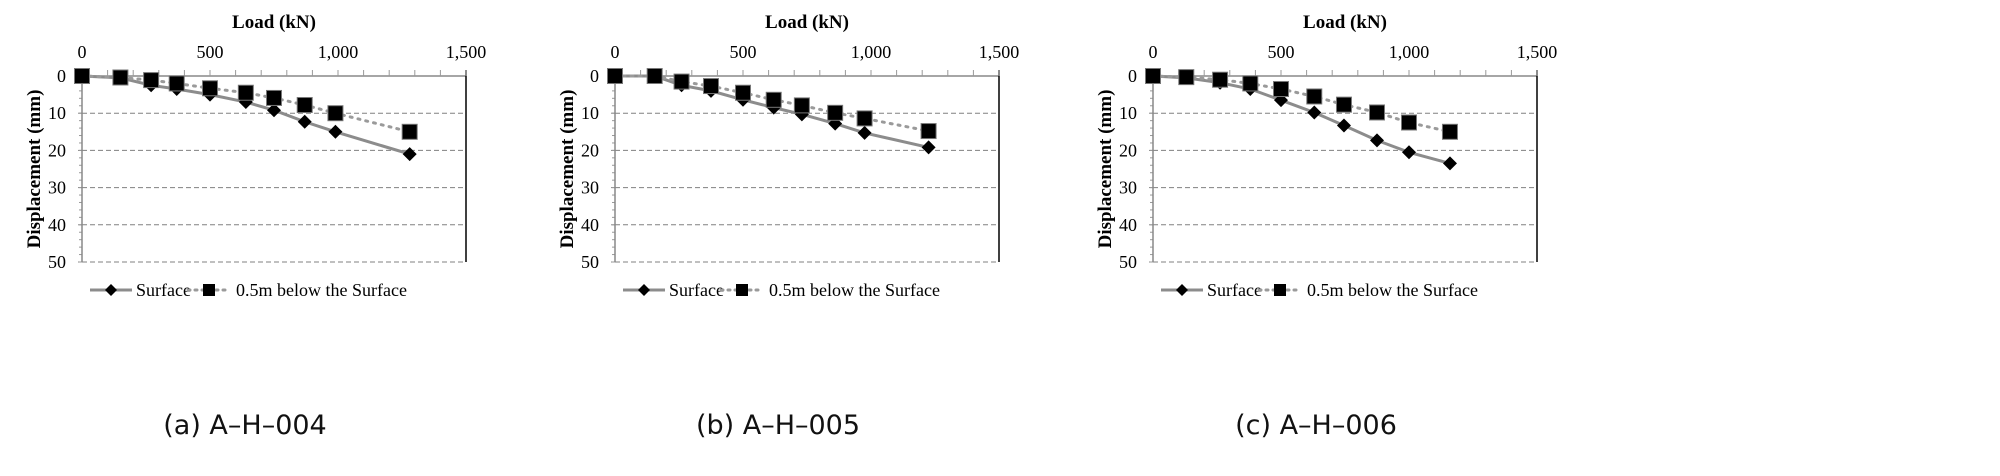 Image resolution: width=2000 pixels, height=476 pixels. Describe the element at coordinates (1316, 425) in the screenshot. I see `caption-c: (c) A–H–006` at that location.